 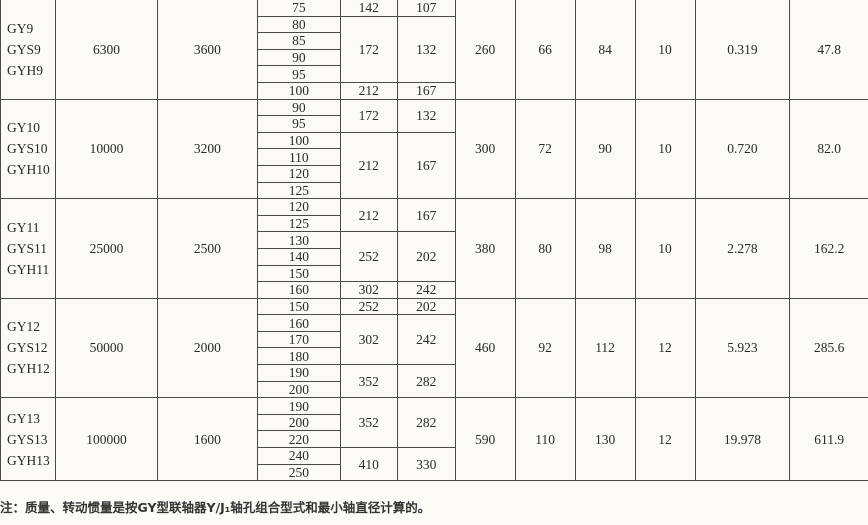 I want to click on length-y: 410, so click(x=368, y=464).